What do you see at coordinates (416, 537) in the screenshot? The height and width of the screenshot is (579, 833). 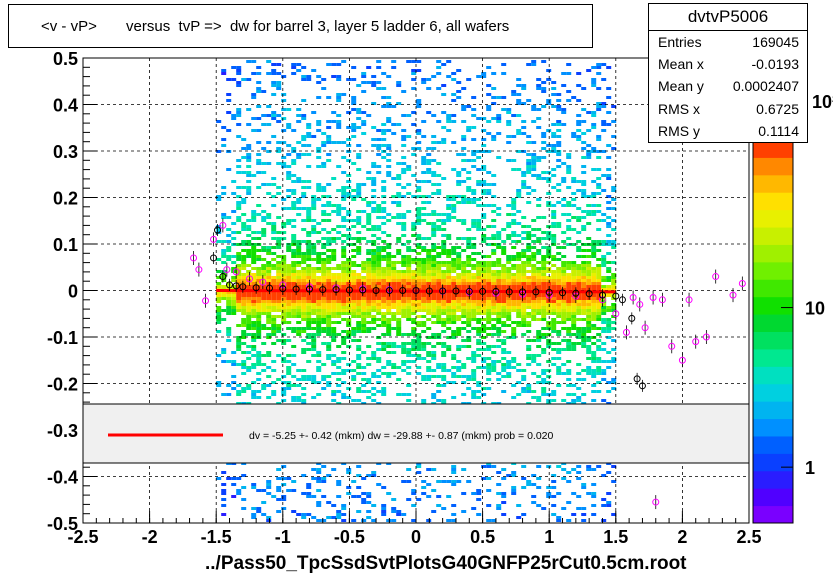 I see `x-tick-label: 0` at bounding box center [416, 537].